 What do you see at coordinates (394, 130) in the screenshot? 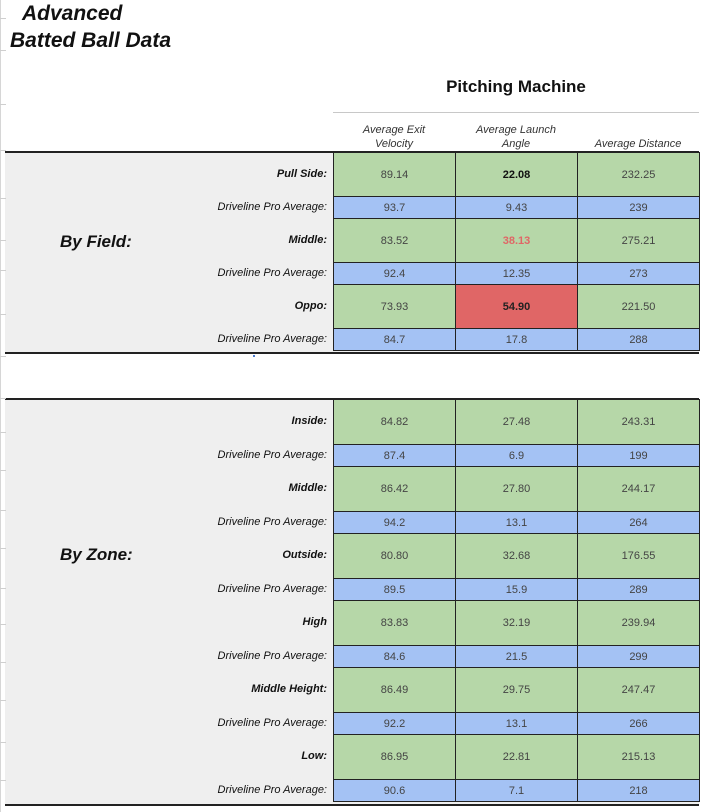
I see `column-header-line: Average Exit` at bounding box center [394, 130].